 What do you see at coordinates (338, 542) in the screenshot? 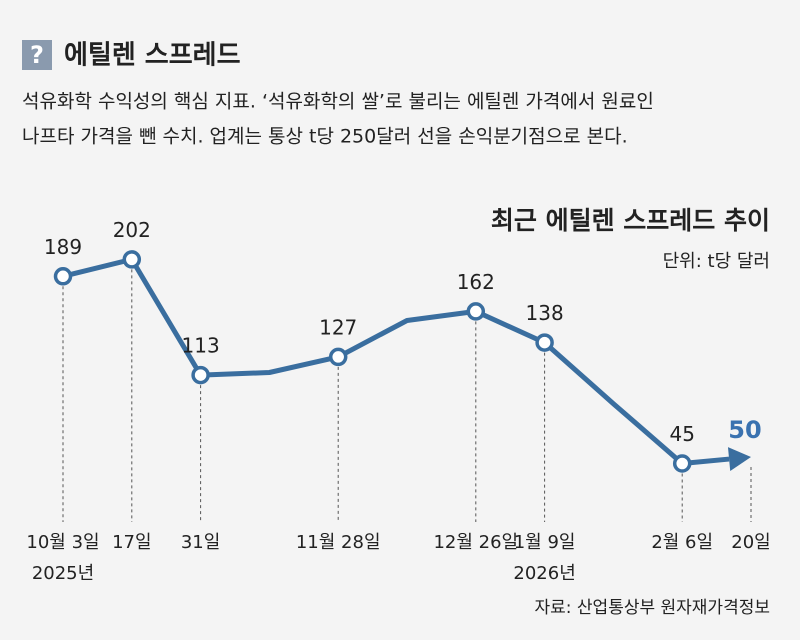
I see `x-tick-label: 11월 28일` at bounding box center [338, 542].